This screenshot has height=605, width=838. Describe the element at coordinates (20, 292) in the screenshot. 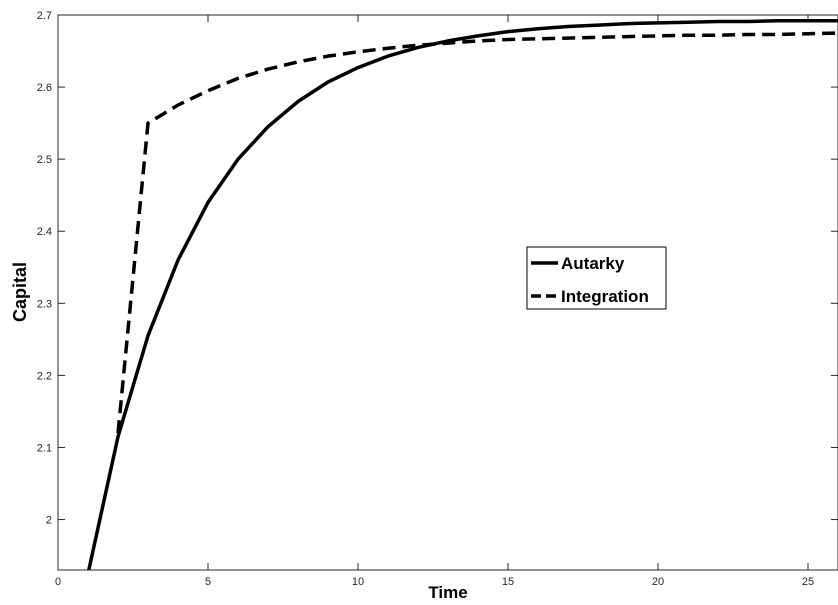

I see `y-axis-title: Capital` at that location.